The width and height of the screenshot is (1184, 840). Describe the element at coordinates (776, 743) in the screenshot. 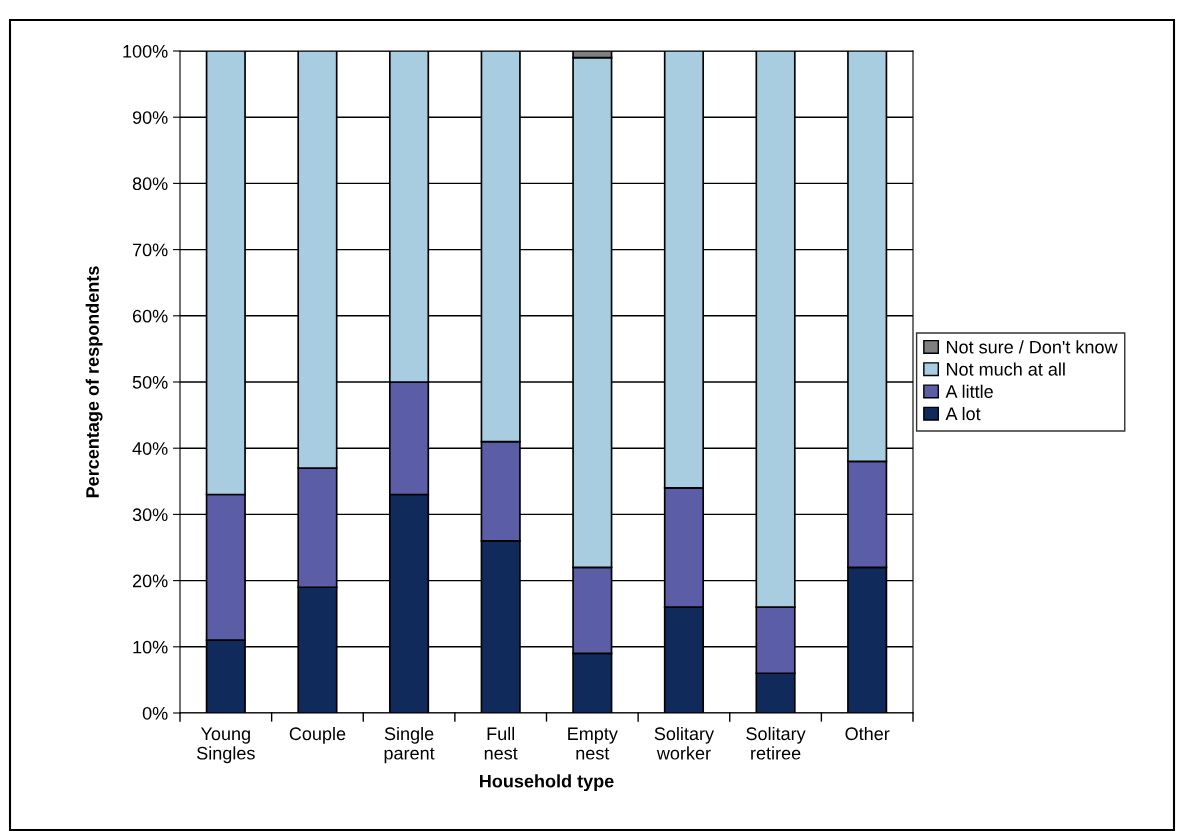

I see `x-tick-label: Solitary retiree` at that location.